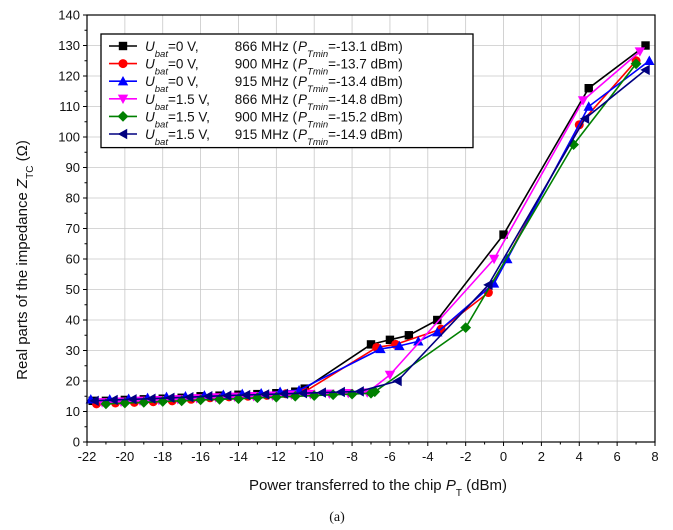 Image resolution: width=673 pixels, height=530 pixels. I want to click on x-tick-label: -8, so click(352, 456).